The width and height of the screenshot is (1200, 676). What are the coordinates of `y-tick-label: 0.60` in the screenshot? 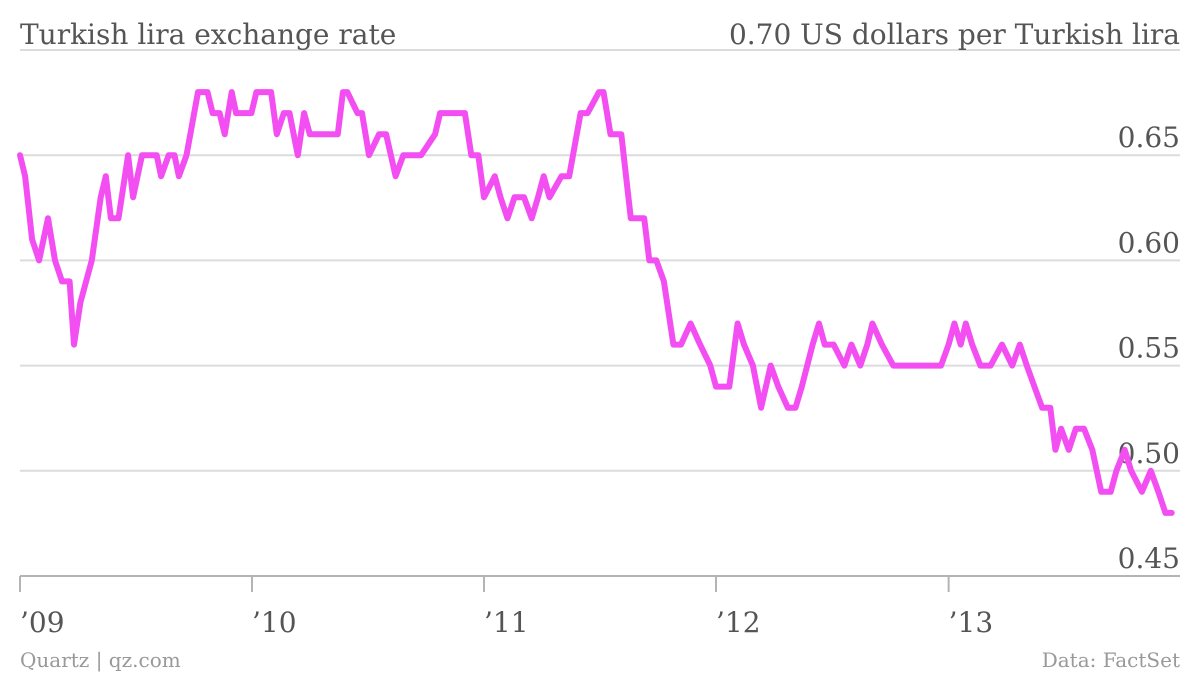 It's located at (1149, 242).